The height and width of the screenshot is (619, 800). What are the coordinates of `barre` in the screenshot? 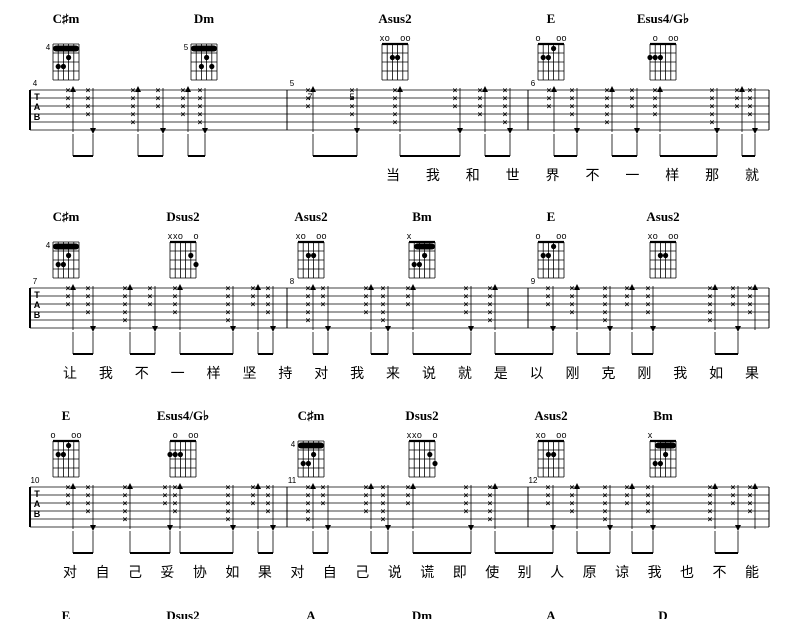 It's located at (311, 445).